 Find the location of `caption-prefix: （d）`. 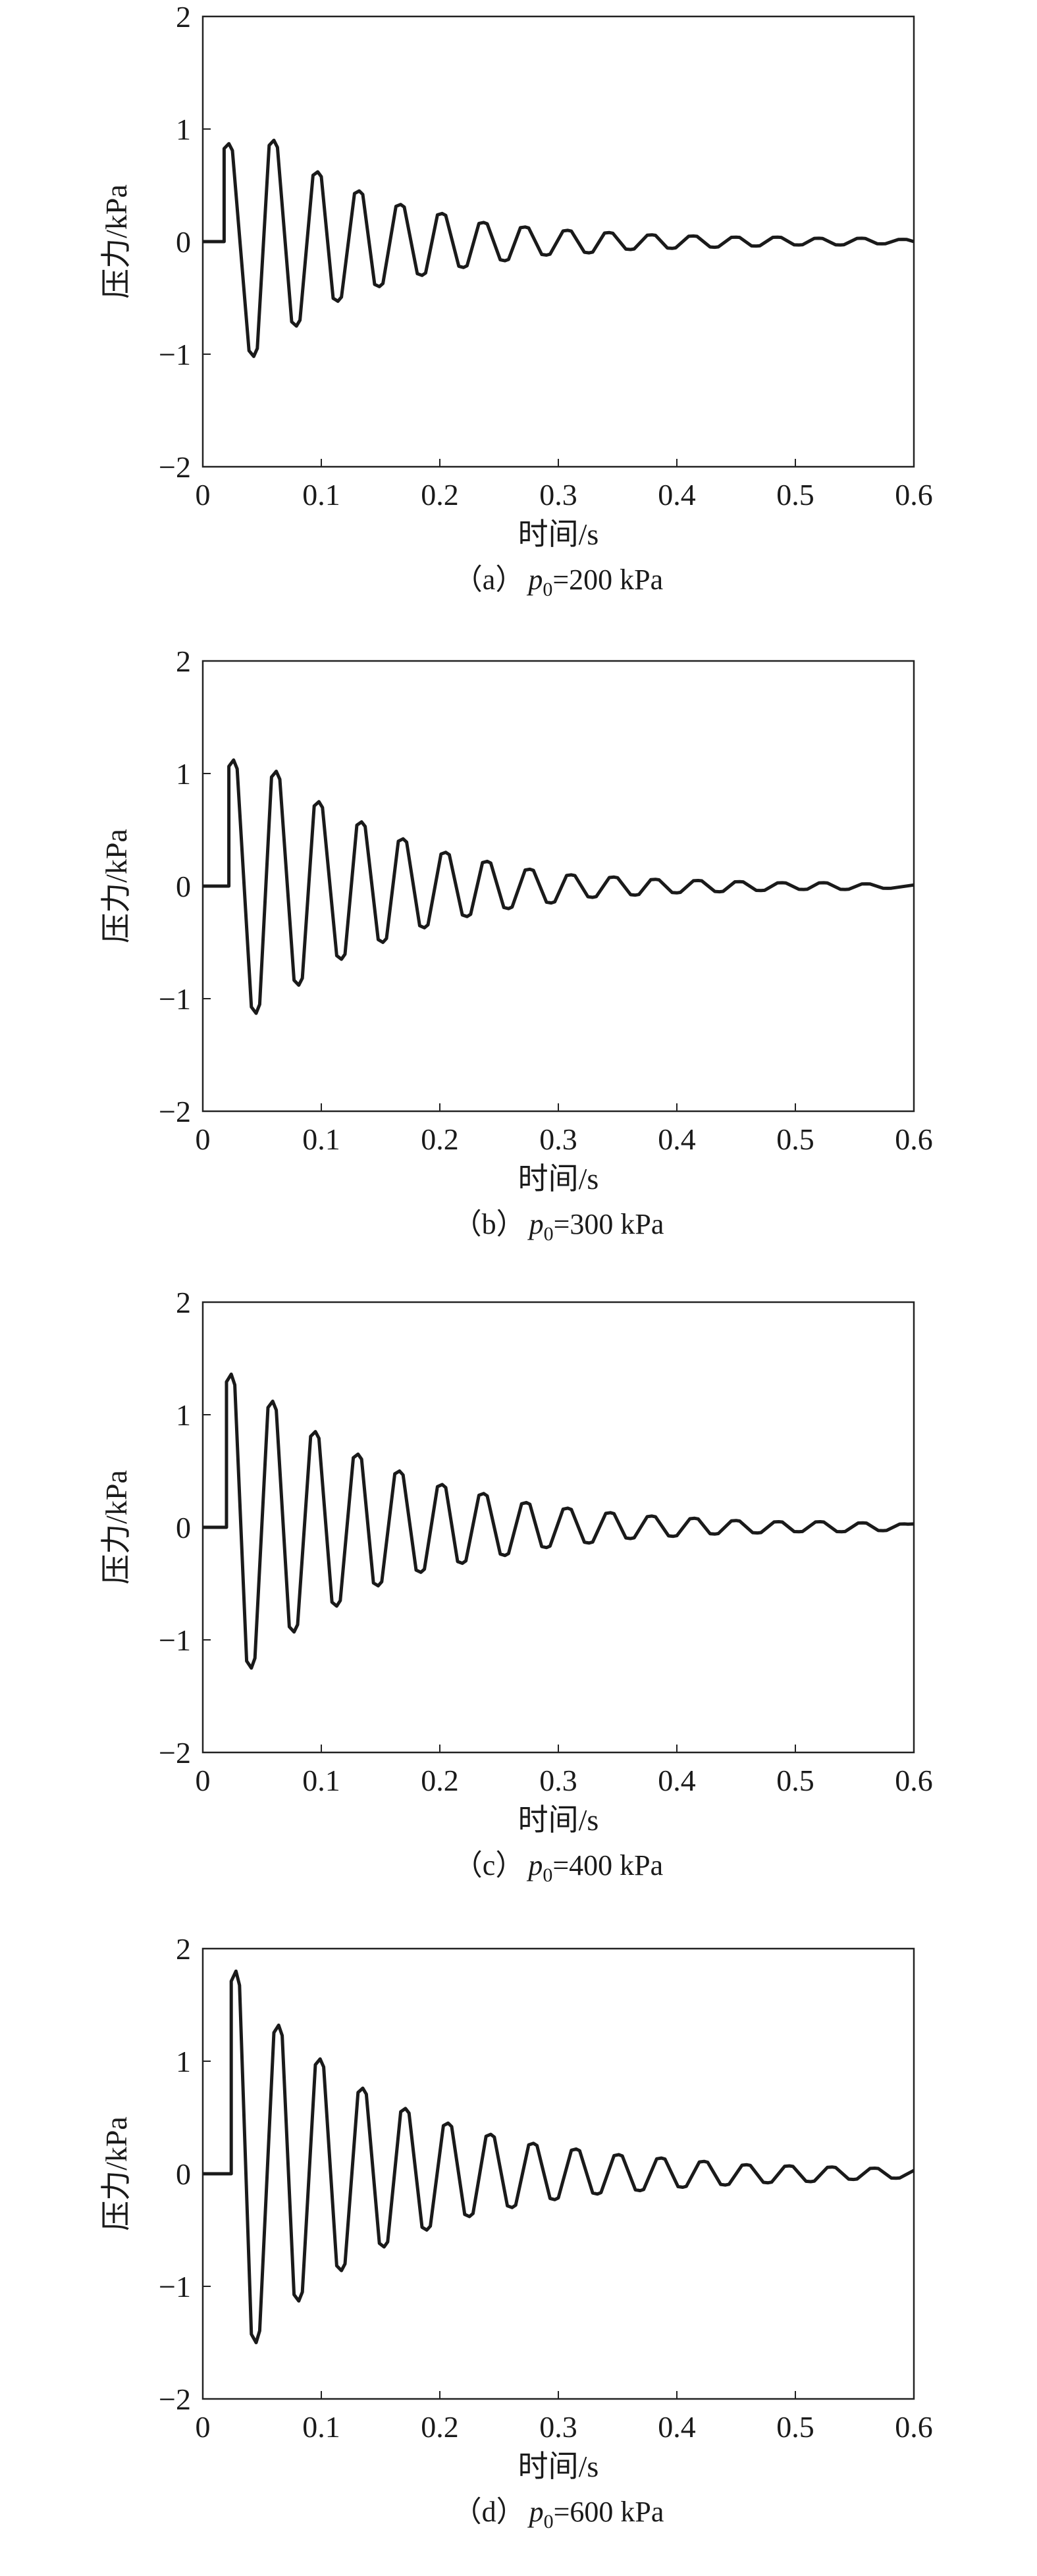

caption-prefix: （d） is located at coordinates (489, 2512).